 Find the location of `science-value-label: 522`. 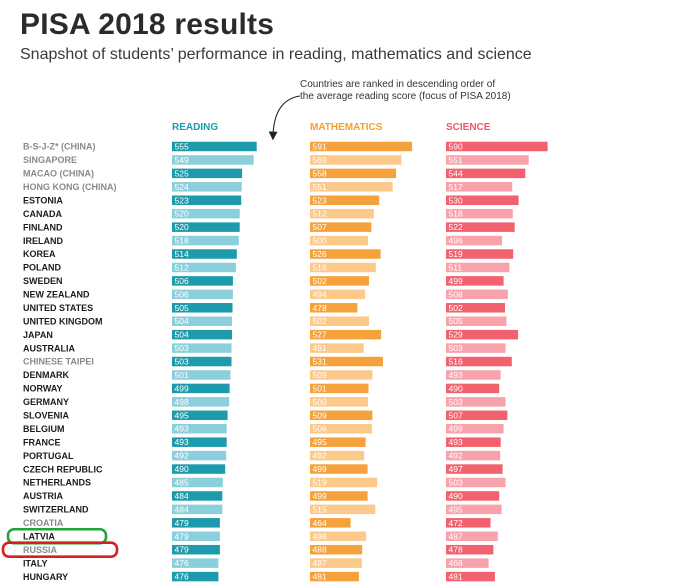

science-value-label: 522 is located at coordinates (456, 227).